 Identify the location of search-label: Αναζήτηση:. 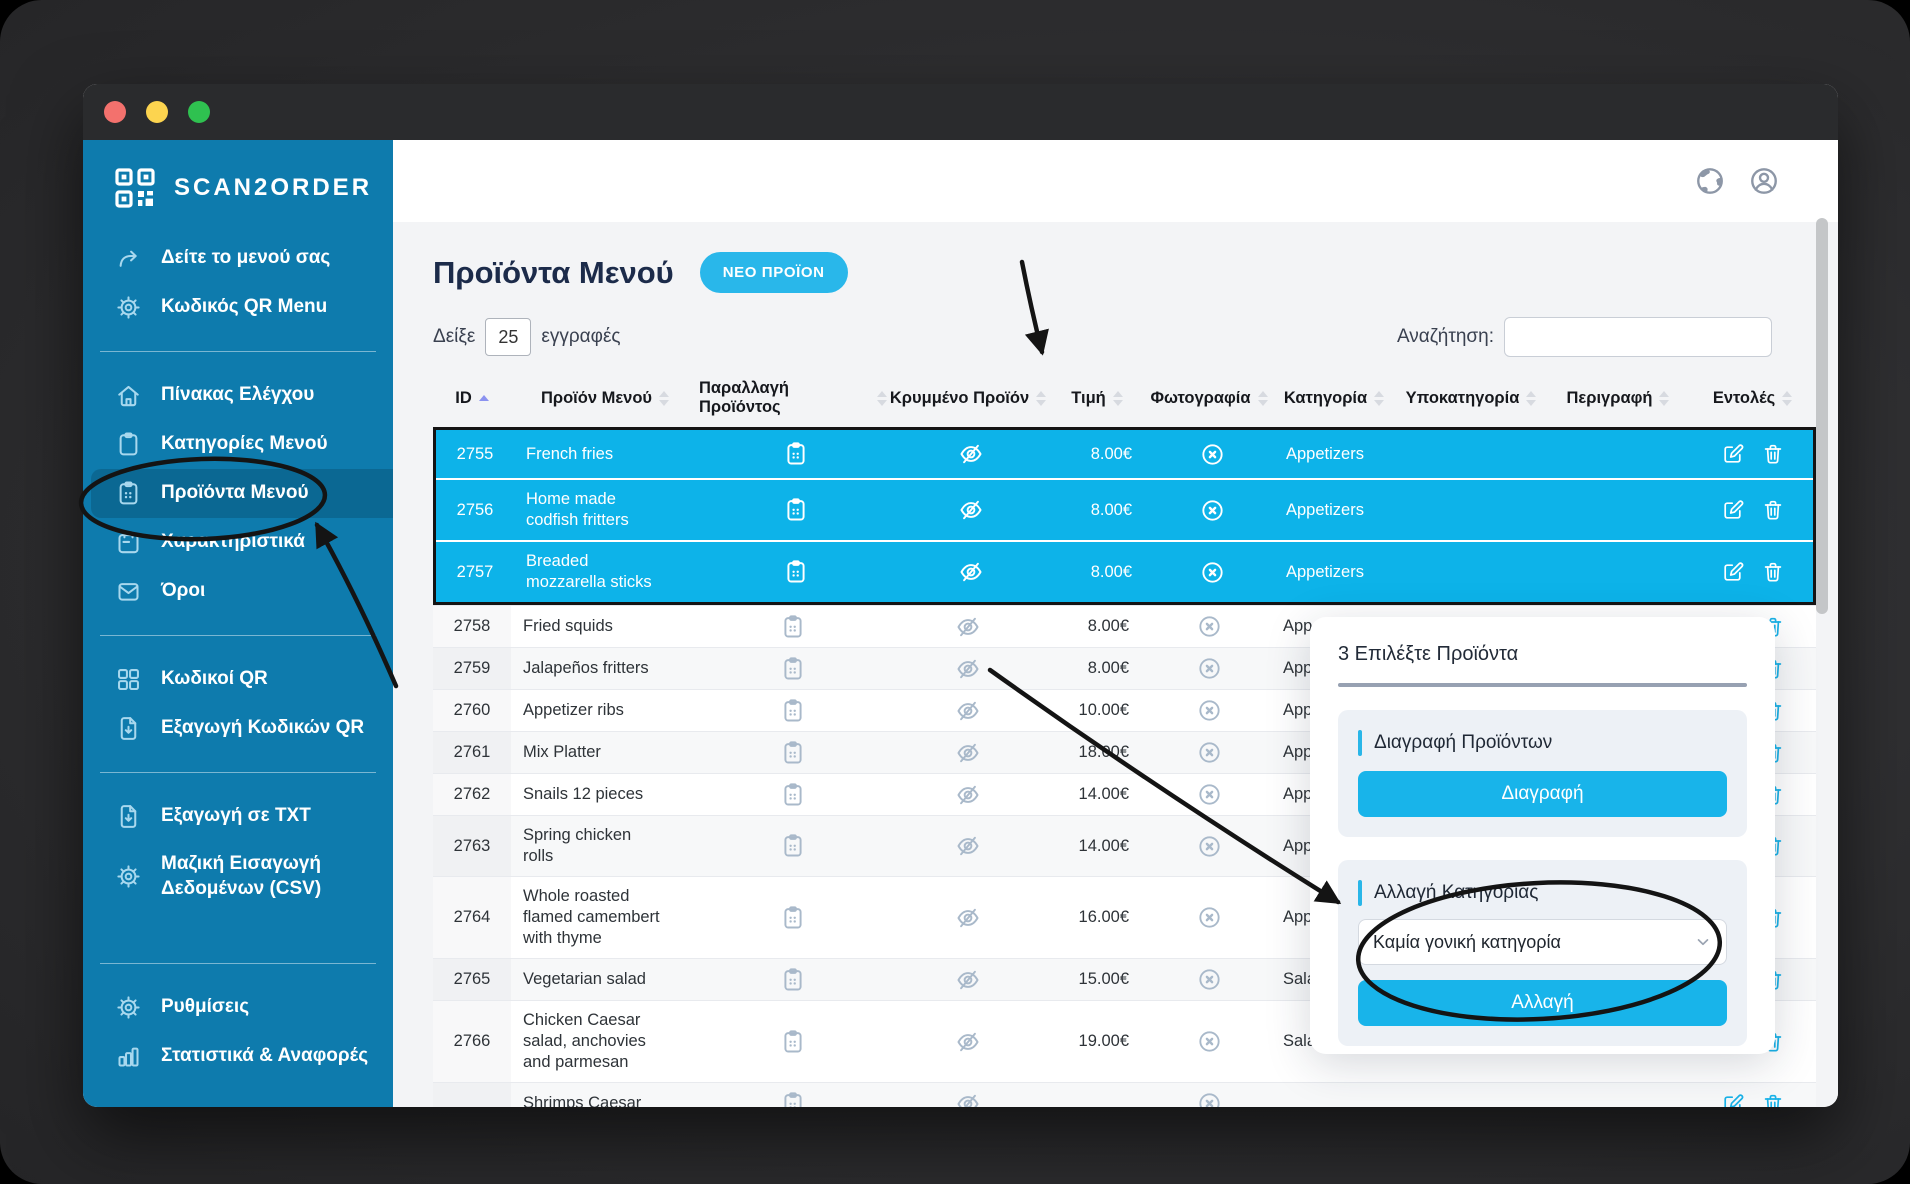
(1445, 336).